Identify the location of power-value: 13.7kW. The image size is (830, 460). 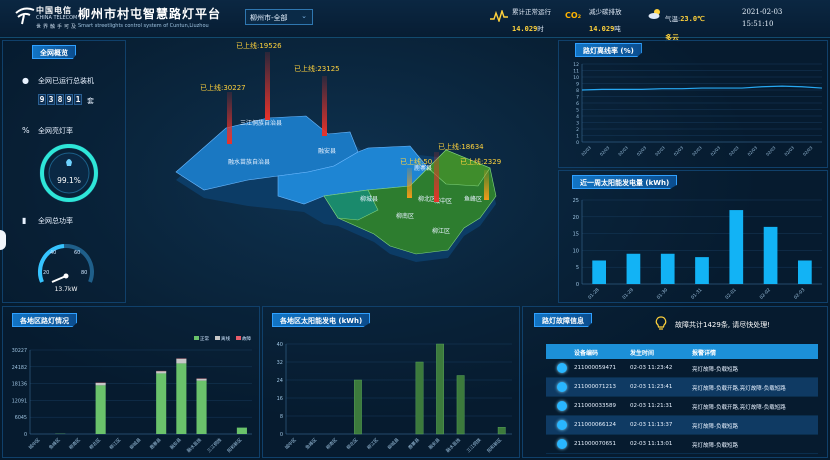
(66, 289).